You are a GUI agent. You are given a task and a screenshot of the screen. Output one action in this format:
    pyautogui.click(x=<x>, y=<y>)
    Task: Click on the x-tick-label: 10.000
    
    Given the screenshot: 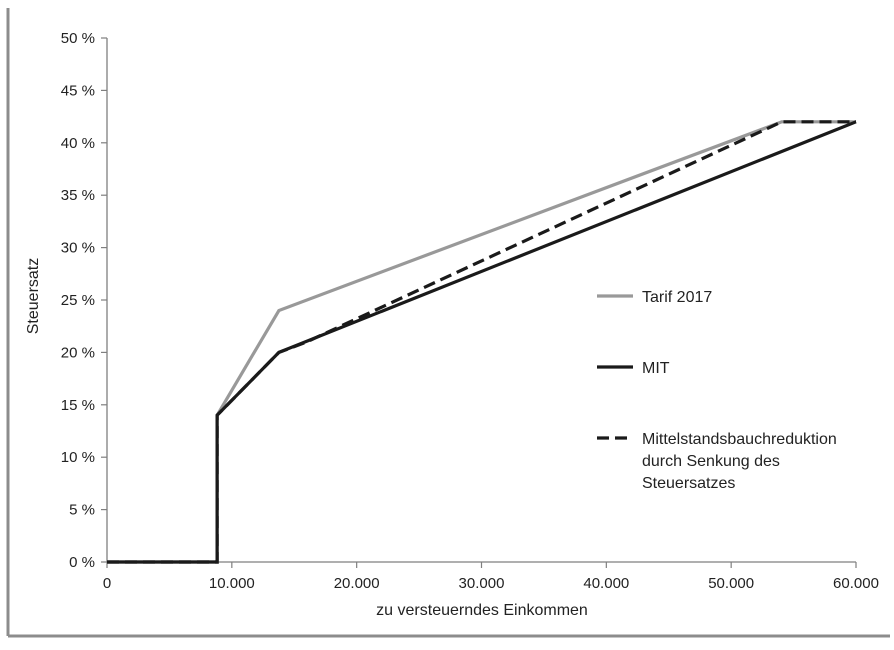 What is the action you would take?
    pyautogui.click(x=232, y=583)
    